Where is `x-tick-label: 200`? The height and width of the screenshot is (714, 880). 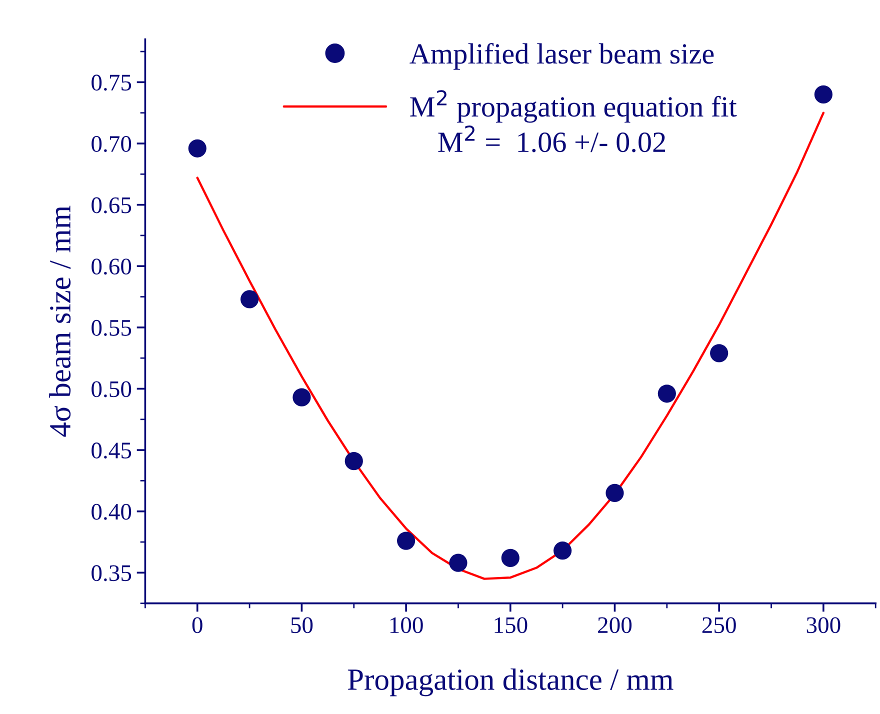
x-tick-label: 200 is located at coordinates (615, 625).